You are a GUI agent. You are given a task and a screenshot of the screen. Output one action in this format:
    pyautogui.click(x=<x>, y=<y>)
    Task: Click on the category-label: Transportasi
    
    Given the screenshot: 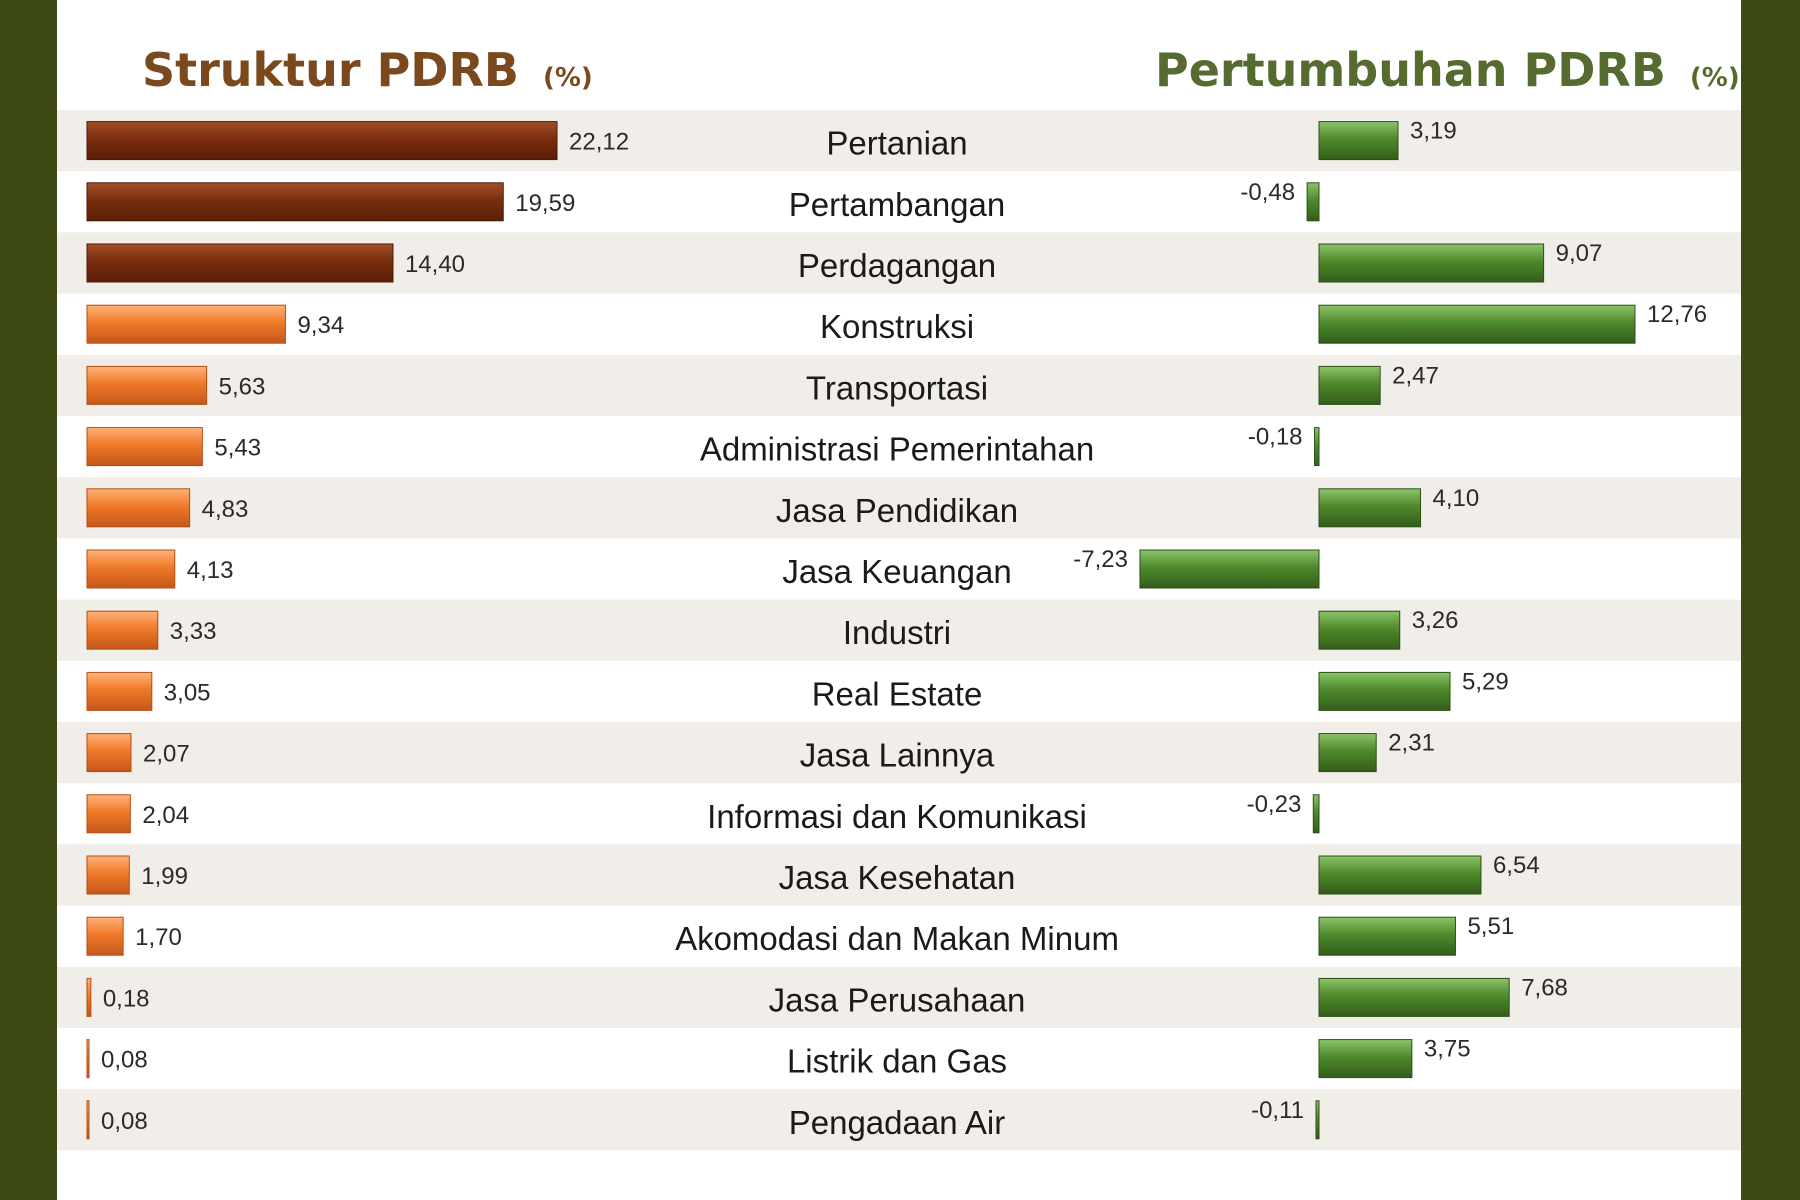 What is the action you would take?
    pyautogui.click(x=897, y=387)
    